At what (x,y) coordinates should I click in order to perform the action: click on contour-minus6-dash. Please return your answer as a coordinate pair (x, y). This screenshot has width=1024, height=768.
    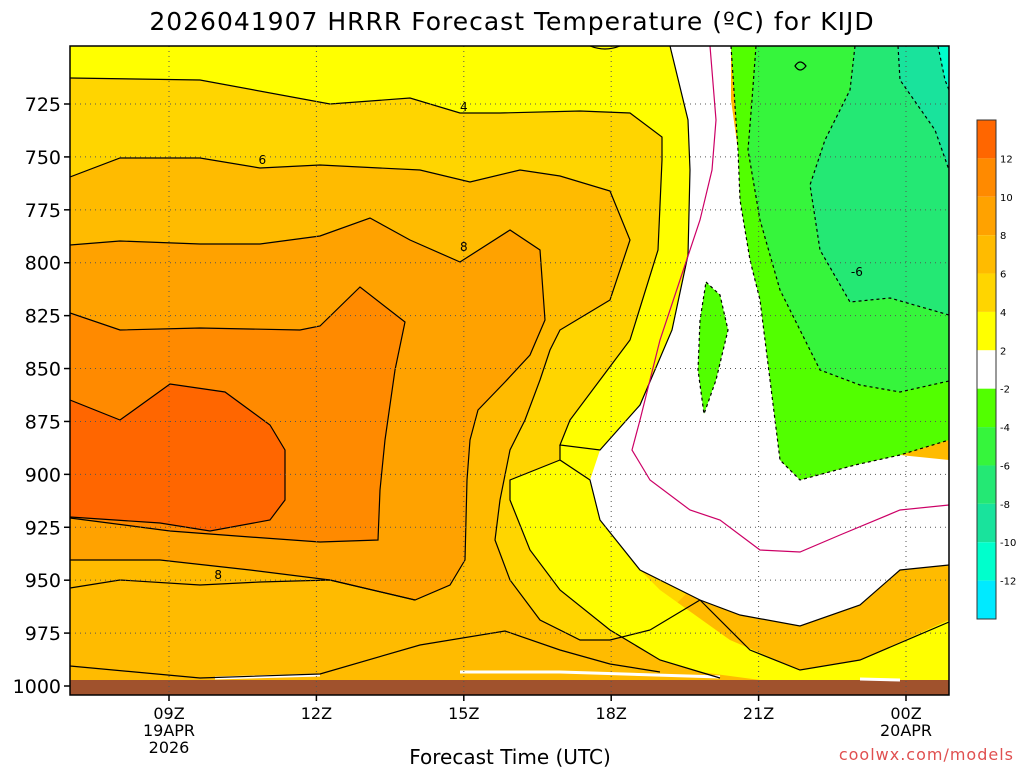
    Looking at the image, I should click on (879, 181).